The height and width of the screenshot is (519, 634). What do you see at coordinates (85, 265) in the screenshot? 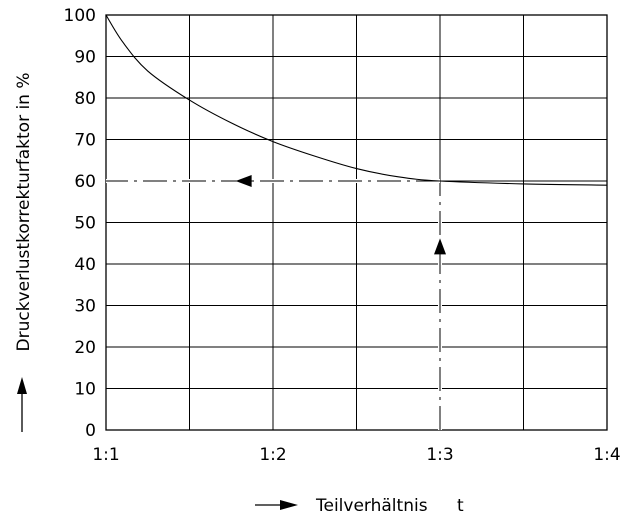
I see `y-tick-label: 40` at bounding box center [85, 265].